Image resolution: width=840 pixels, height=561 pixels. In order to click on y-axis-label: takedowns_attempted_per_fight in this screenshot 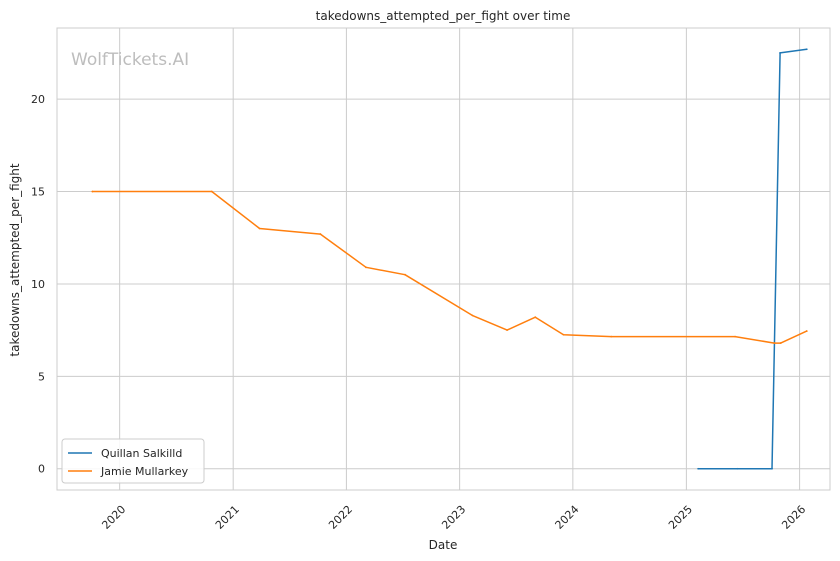, I will do `click(15, 259)`.